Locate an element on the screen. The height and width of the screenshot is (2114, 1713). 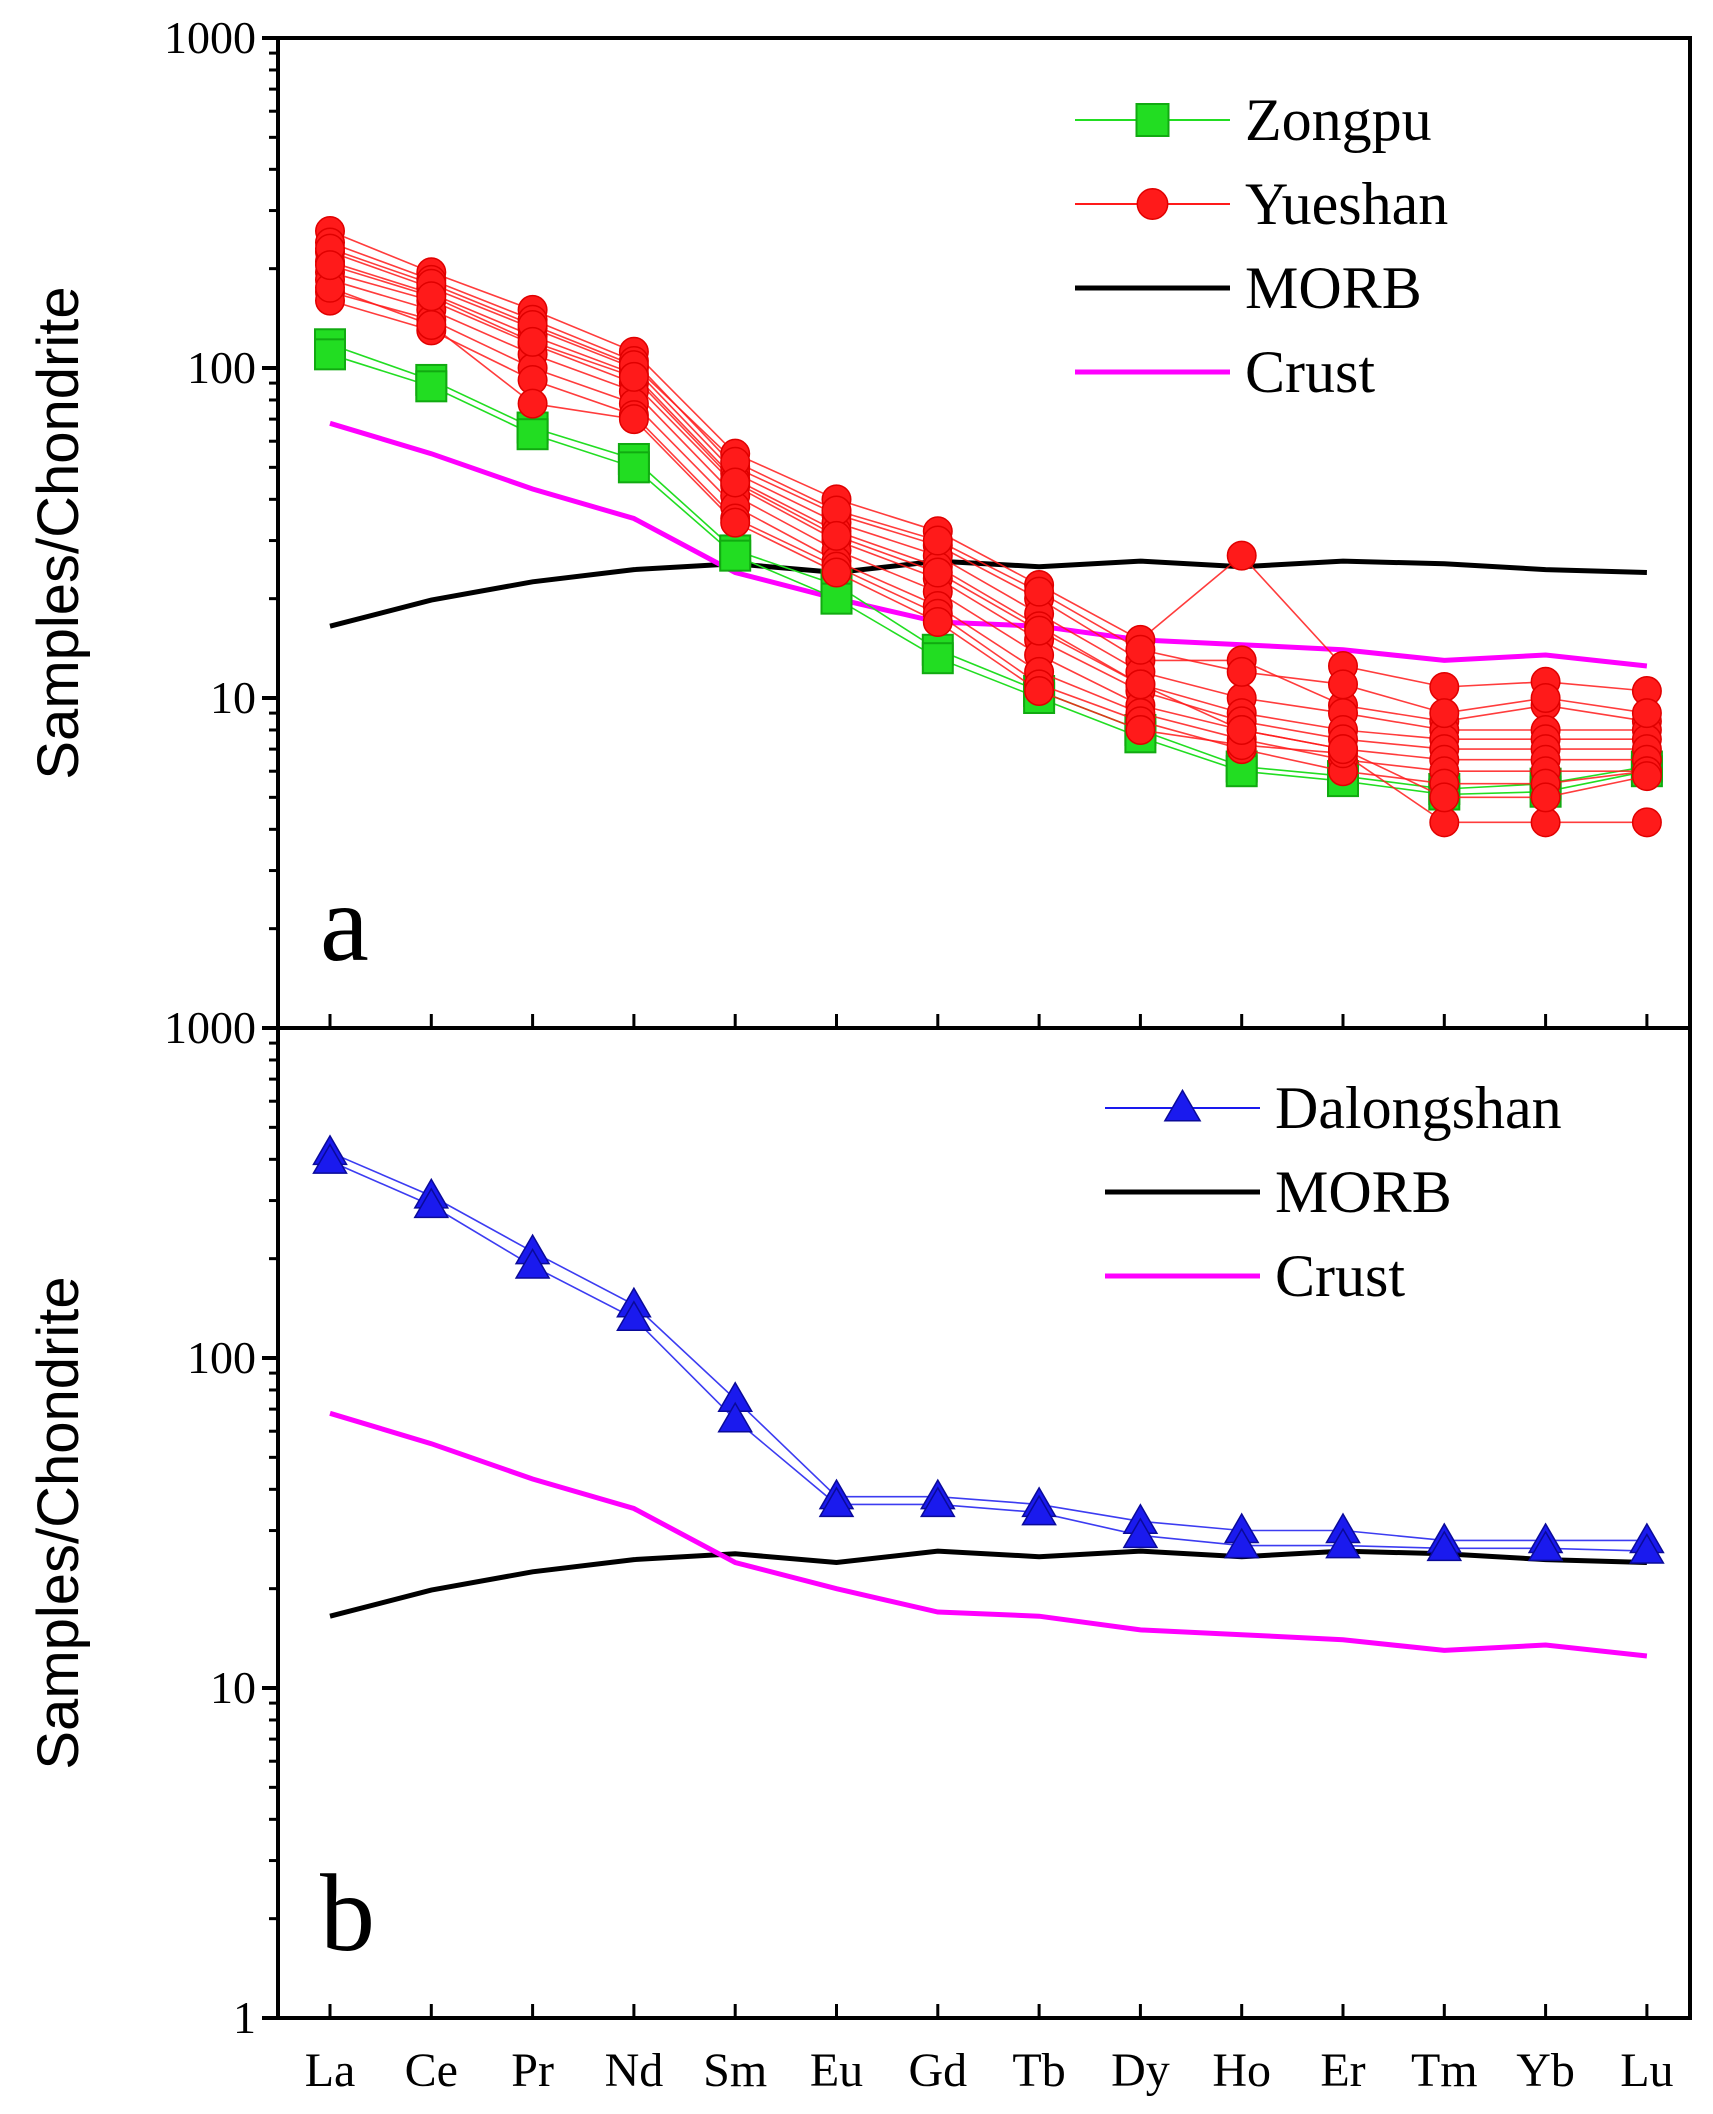
x-tick-label: Ho is located at coordinates (1241, 2070).